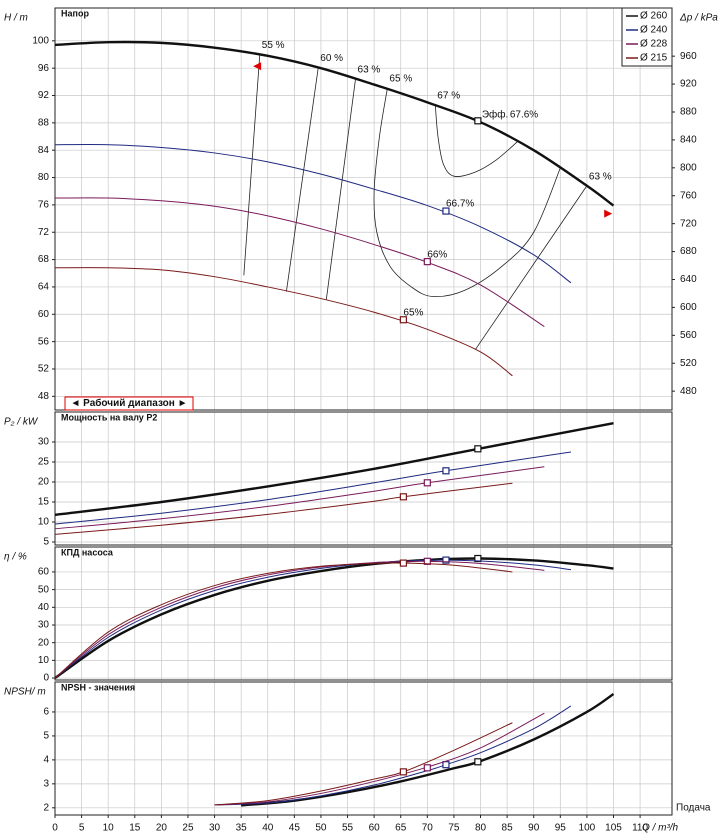  I want to click on y2-tick-label: 680, so click(688, 251).